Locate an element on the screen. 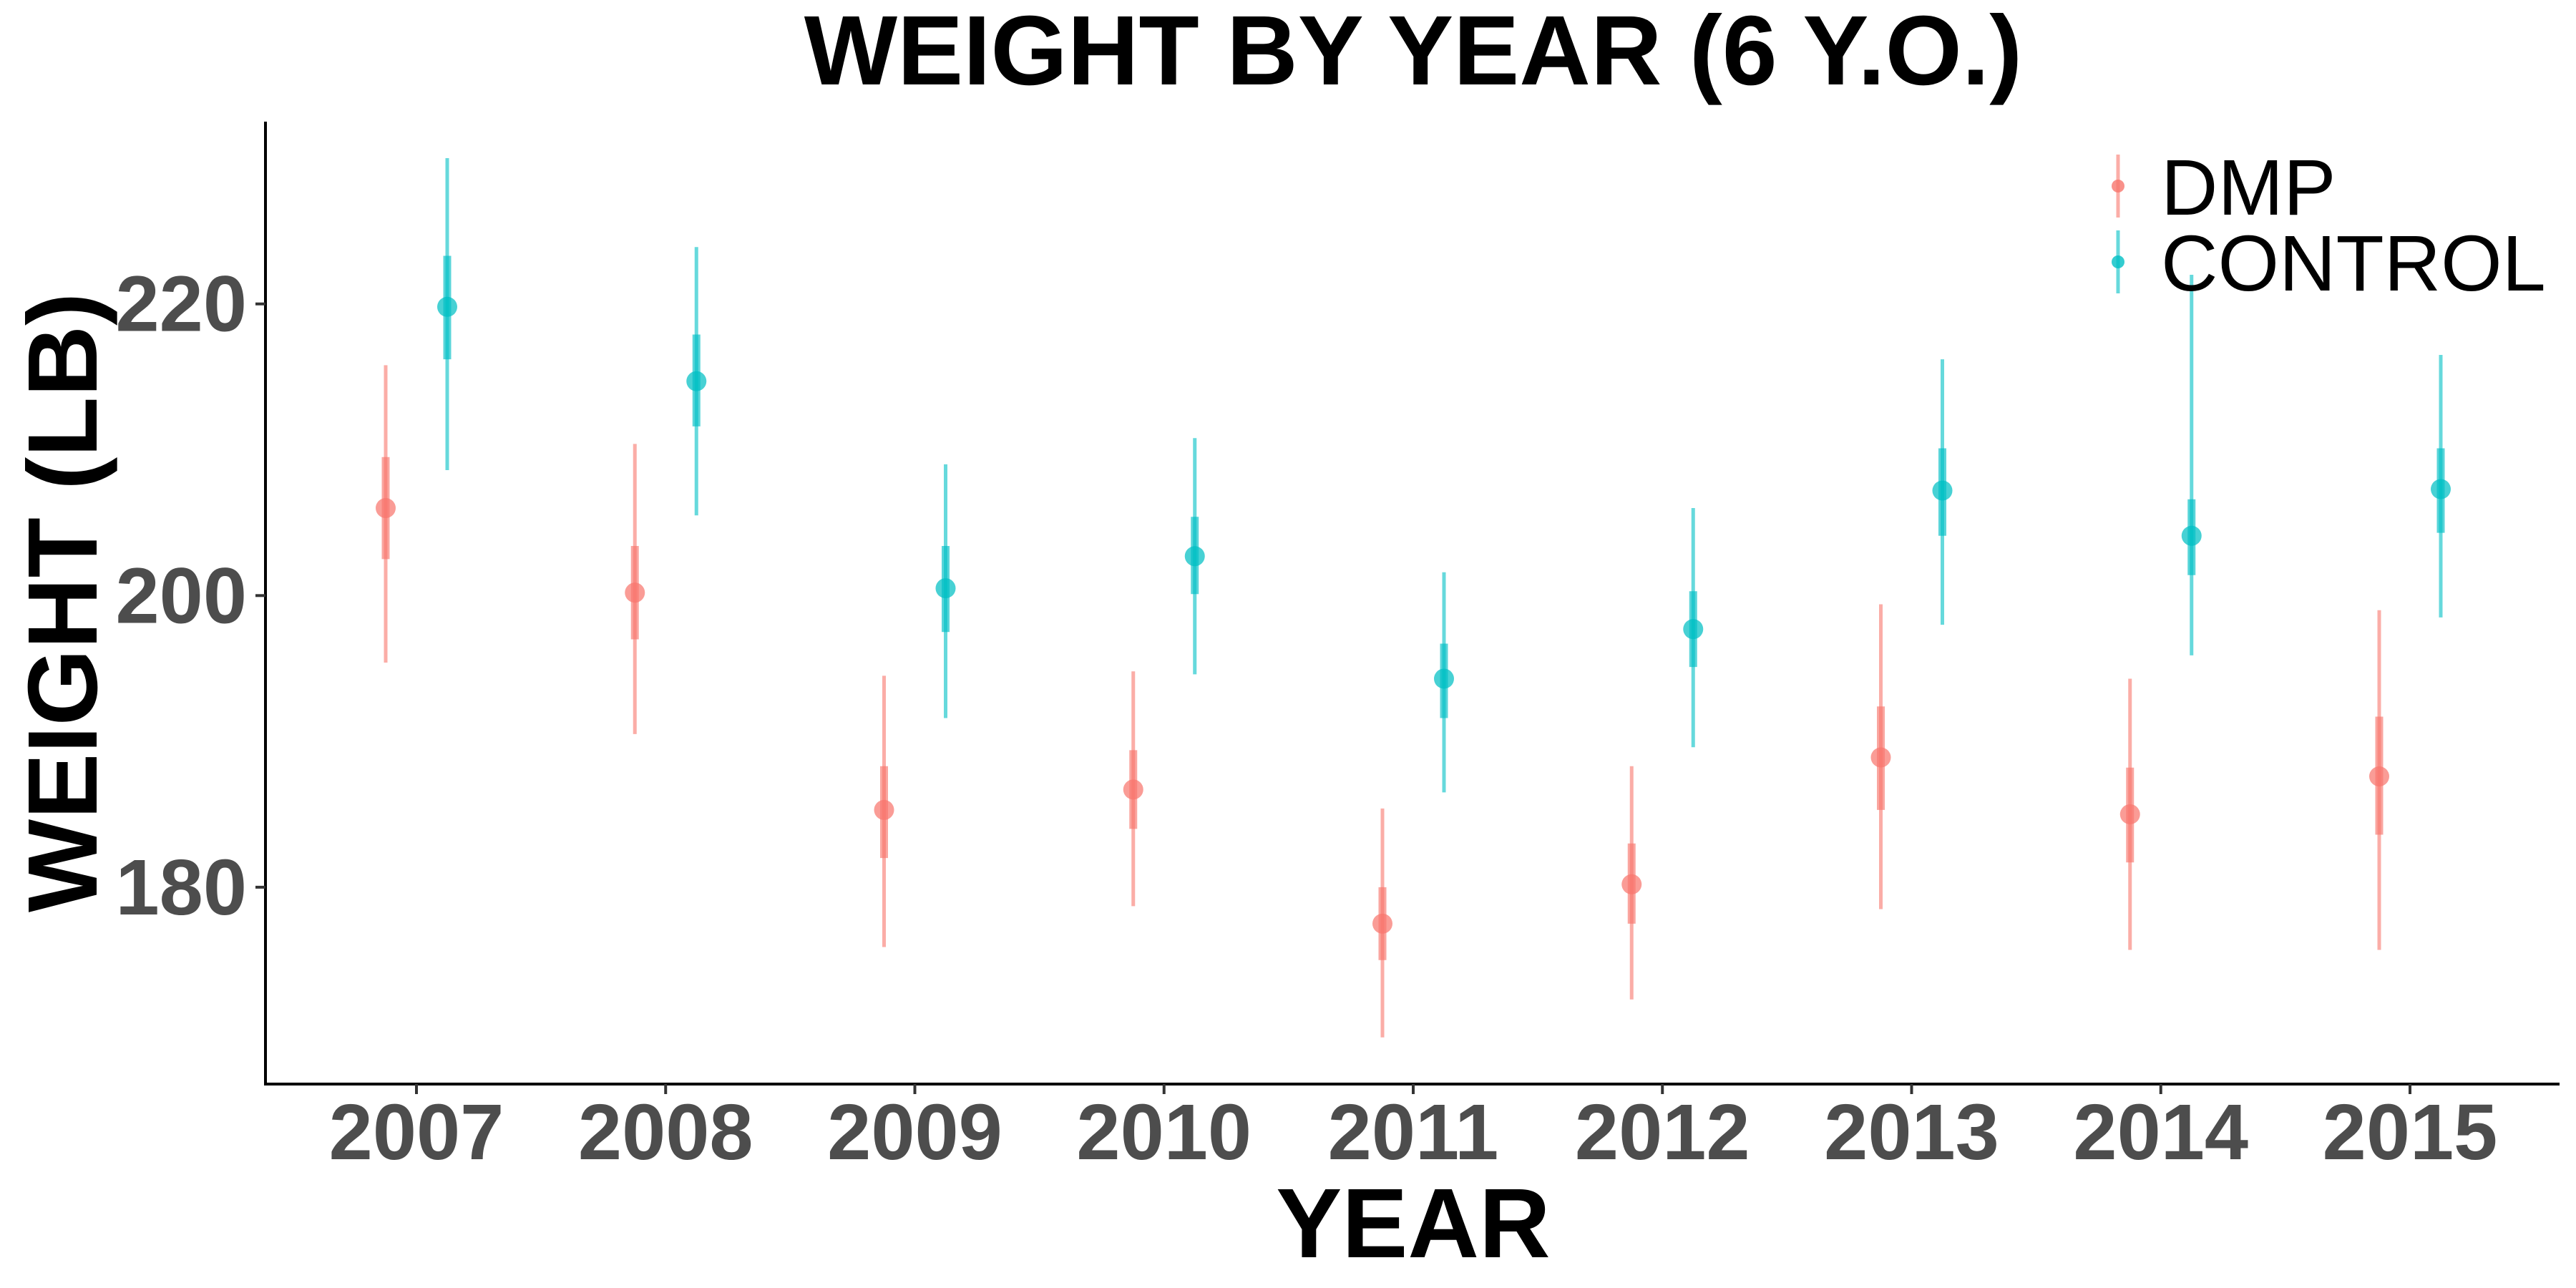 Image resolution: width=2576 pixels, height=1288 pixels. control-point-2008 is located at coordinates (696, 381).